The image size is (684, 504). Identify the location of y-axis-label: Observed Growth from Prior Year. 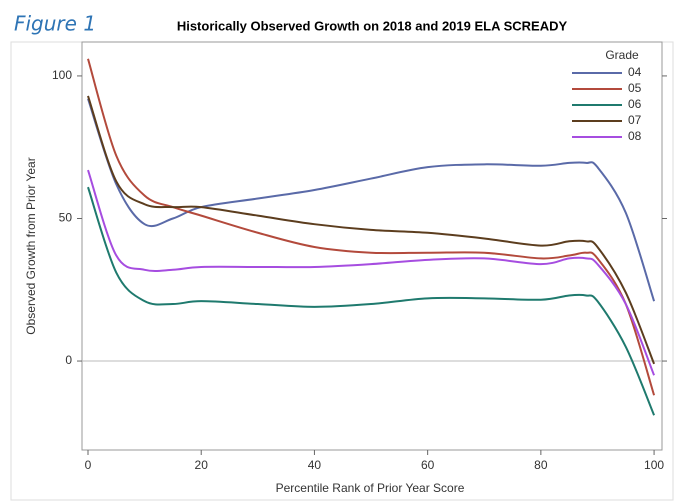
(31, 245).